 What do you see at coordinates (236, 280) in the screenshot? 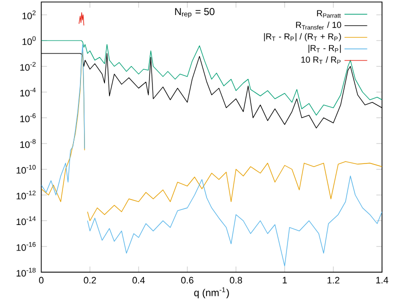
I see `x-tick-label: 0.8` at bounding box center [236, 280].